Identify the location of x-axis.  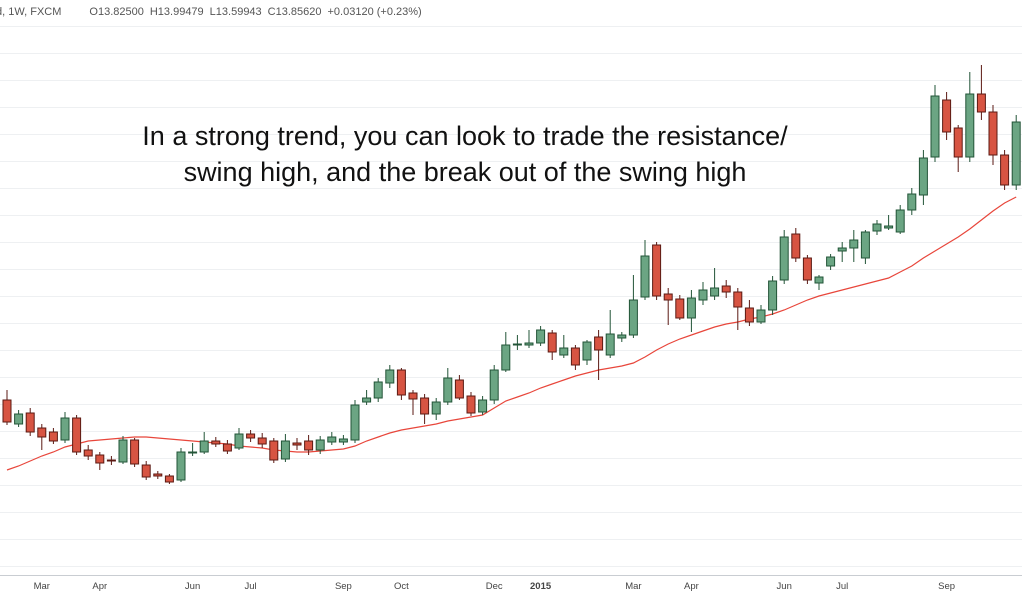
(511, 584).